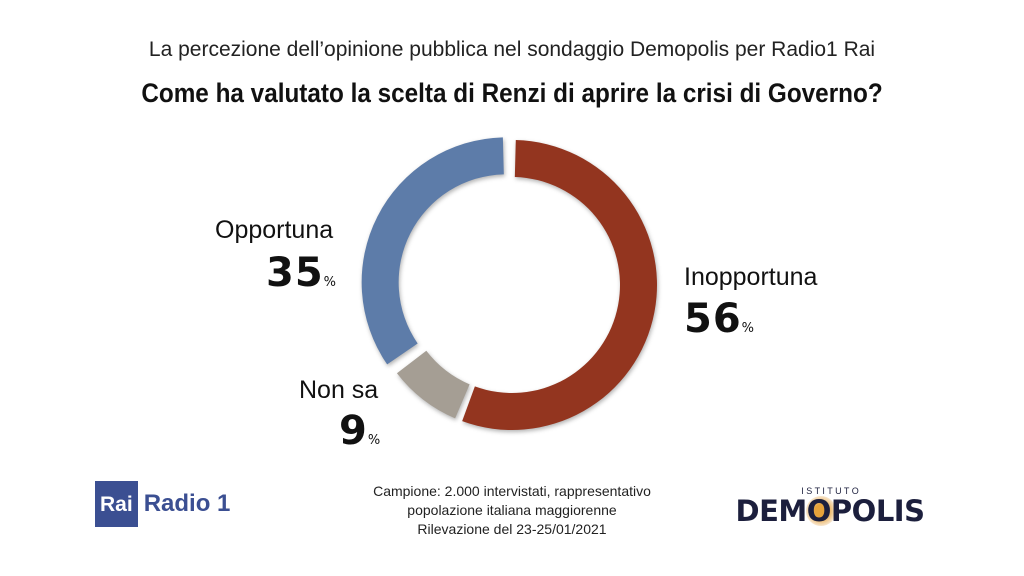 Image resolution: width=1024 pixels, height=576 pixels. I want to click on rai-radio1-logo: Rai Radio 1, so click(162, 504).